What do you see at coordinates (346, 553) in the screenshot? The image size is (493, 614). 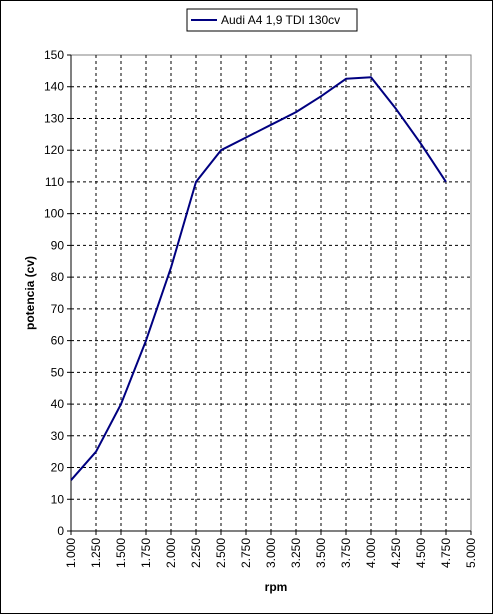 I see `x-tick-label: 3.750` at bounding box center [346, 553].